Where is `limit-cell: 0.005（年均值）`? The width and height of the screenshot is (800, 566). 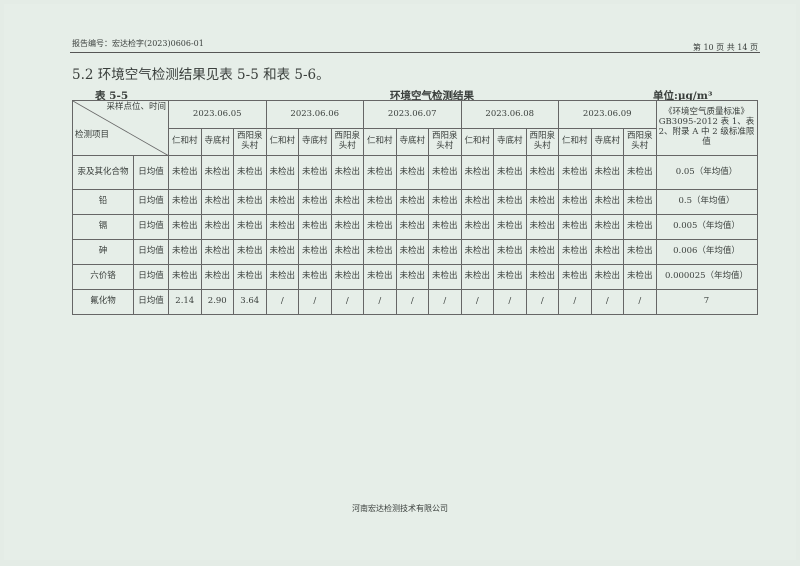
limit-cell: 0.005（年均值） is located at coordinates (706, 227).